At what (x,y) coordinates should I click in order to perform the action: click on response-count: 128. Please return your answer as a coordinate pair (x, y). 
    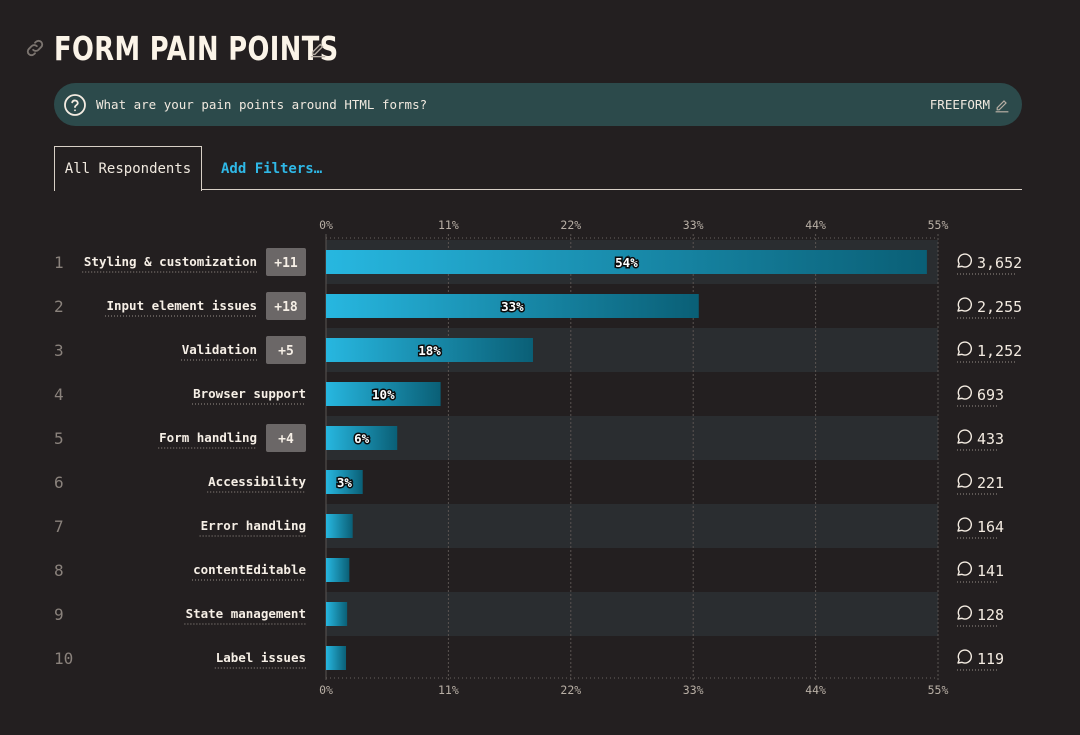
    Looking at the image, I should click on (990, 615).